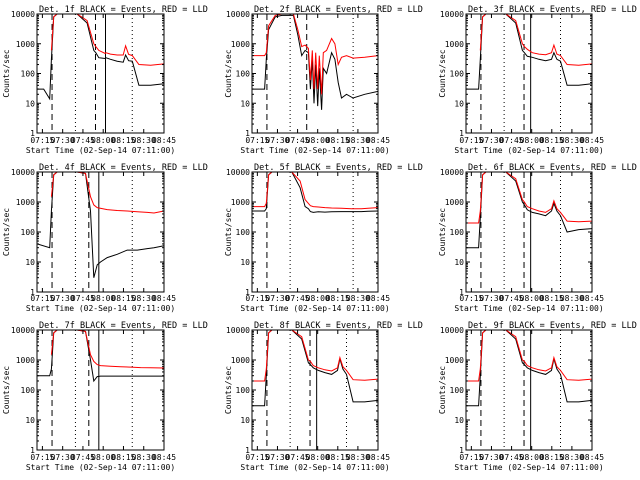 The height and width of the screenshot is (480, 640). What do you see at coordinates (552, 10) in the screenshot?
I see `panel-title: Det. 3f BLACK = Events, RED = LLD` at bounding box center [552, 10].